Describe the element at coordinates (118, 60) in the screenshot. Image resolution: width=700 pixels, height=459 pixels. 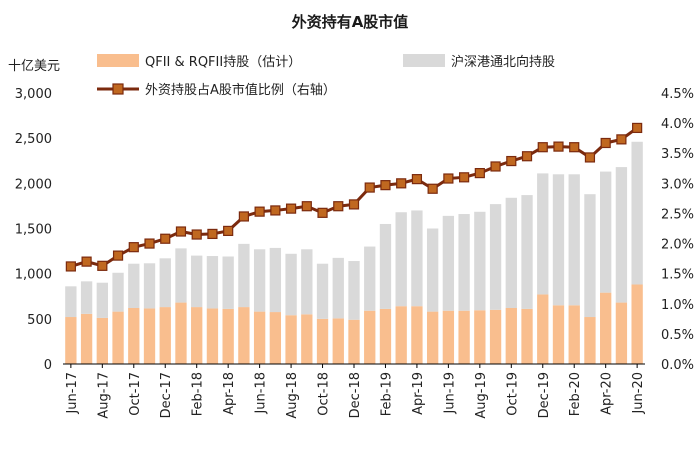
I see `legend-swatch-qfii` at that location.